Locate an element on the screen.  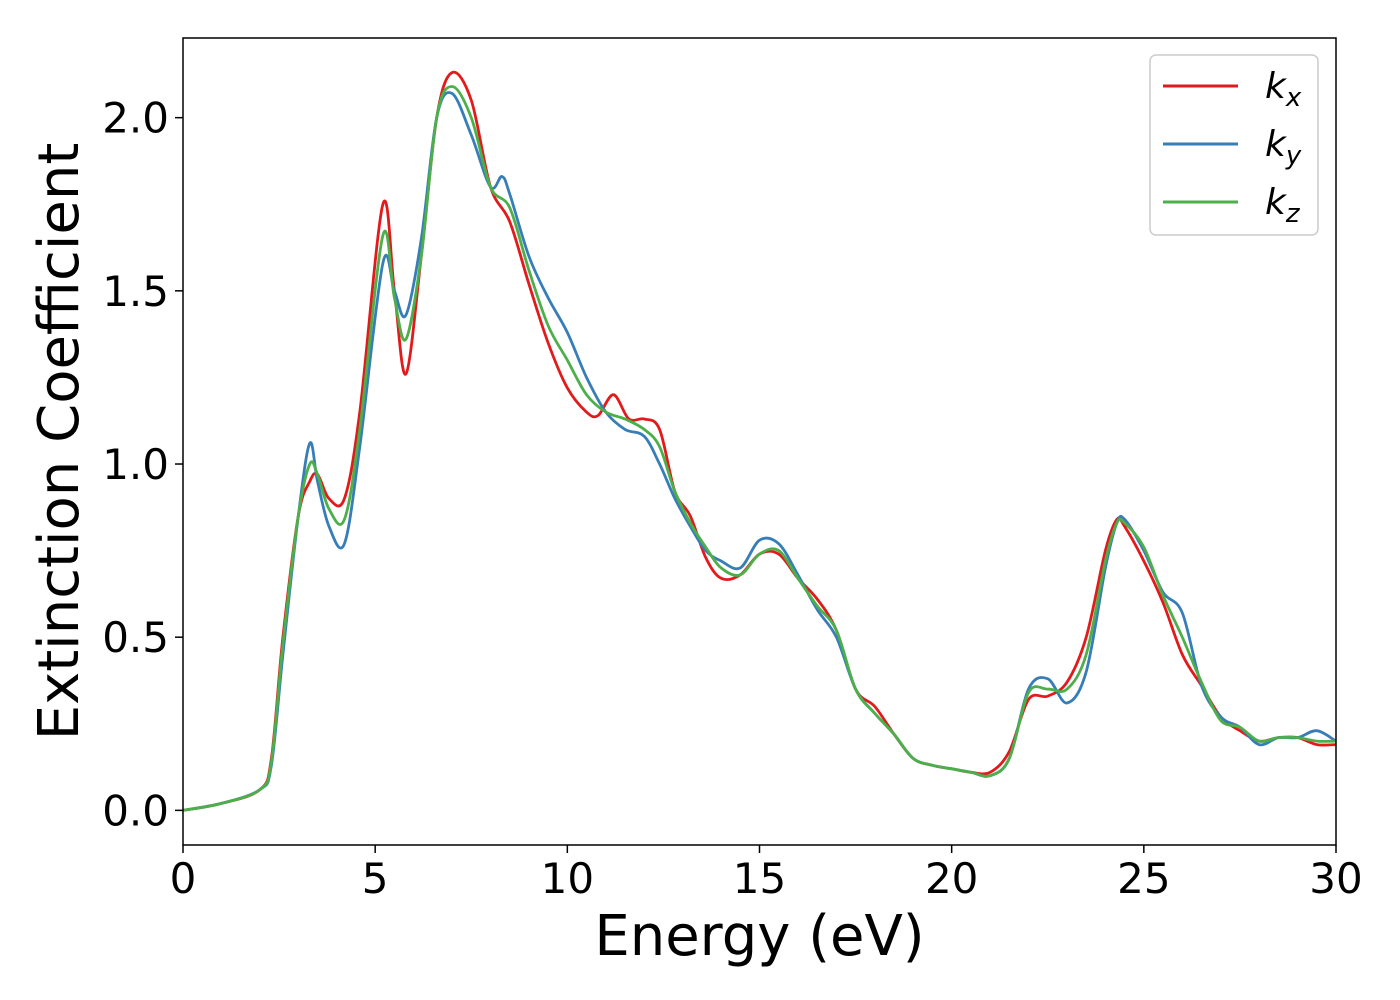
legend-label-kx: kx is located at coordinates (1283, 89).